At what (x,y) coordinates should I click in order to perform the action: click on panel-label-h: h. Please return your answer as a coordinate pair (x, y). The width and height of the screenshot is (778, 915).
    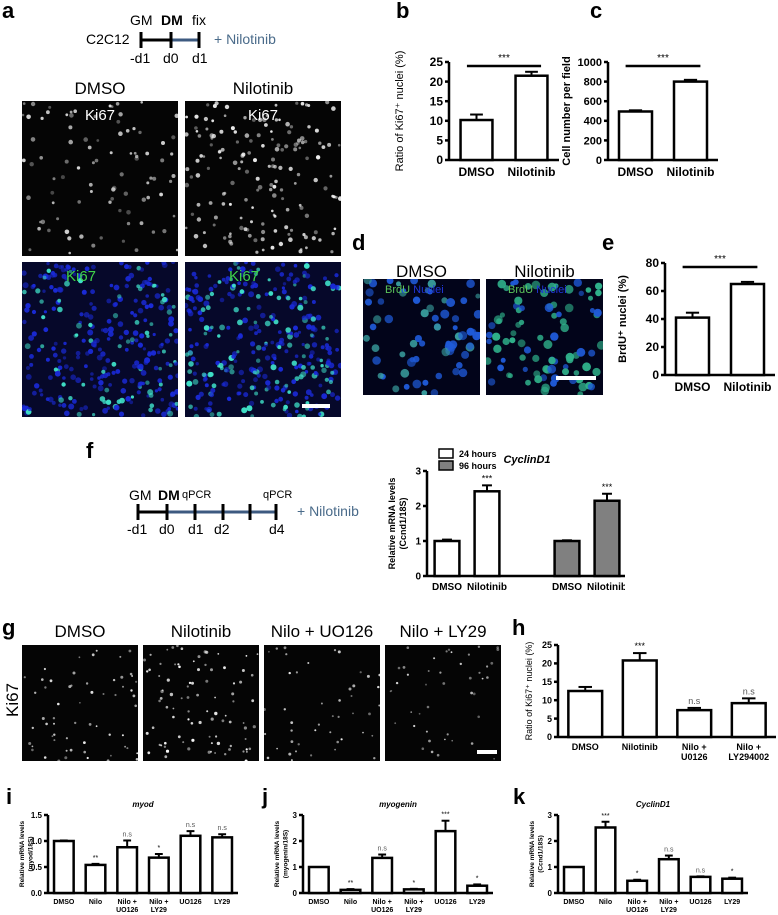
    Looking at the image, I should click on (519, 627).